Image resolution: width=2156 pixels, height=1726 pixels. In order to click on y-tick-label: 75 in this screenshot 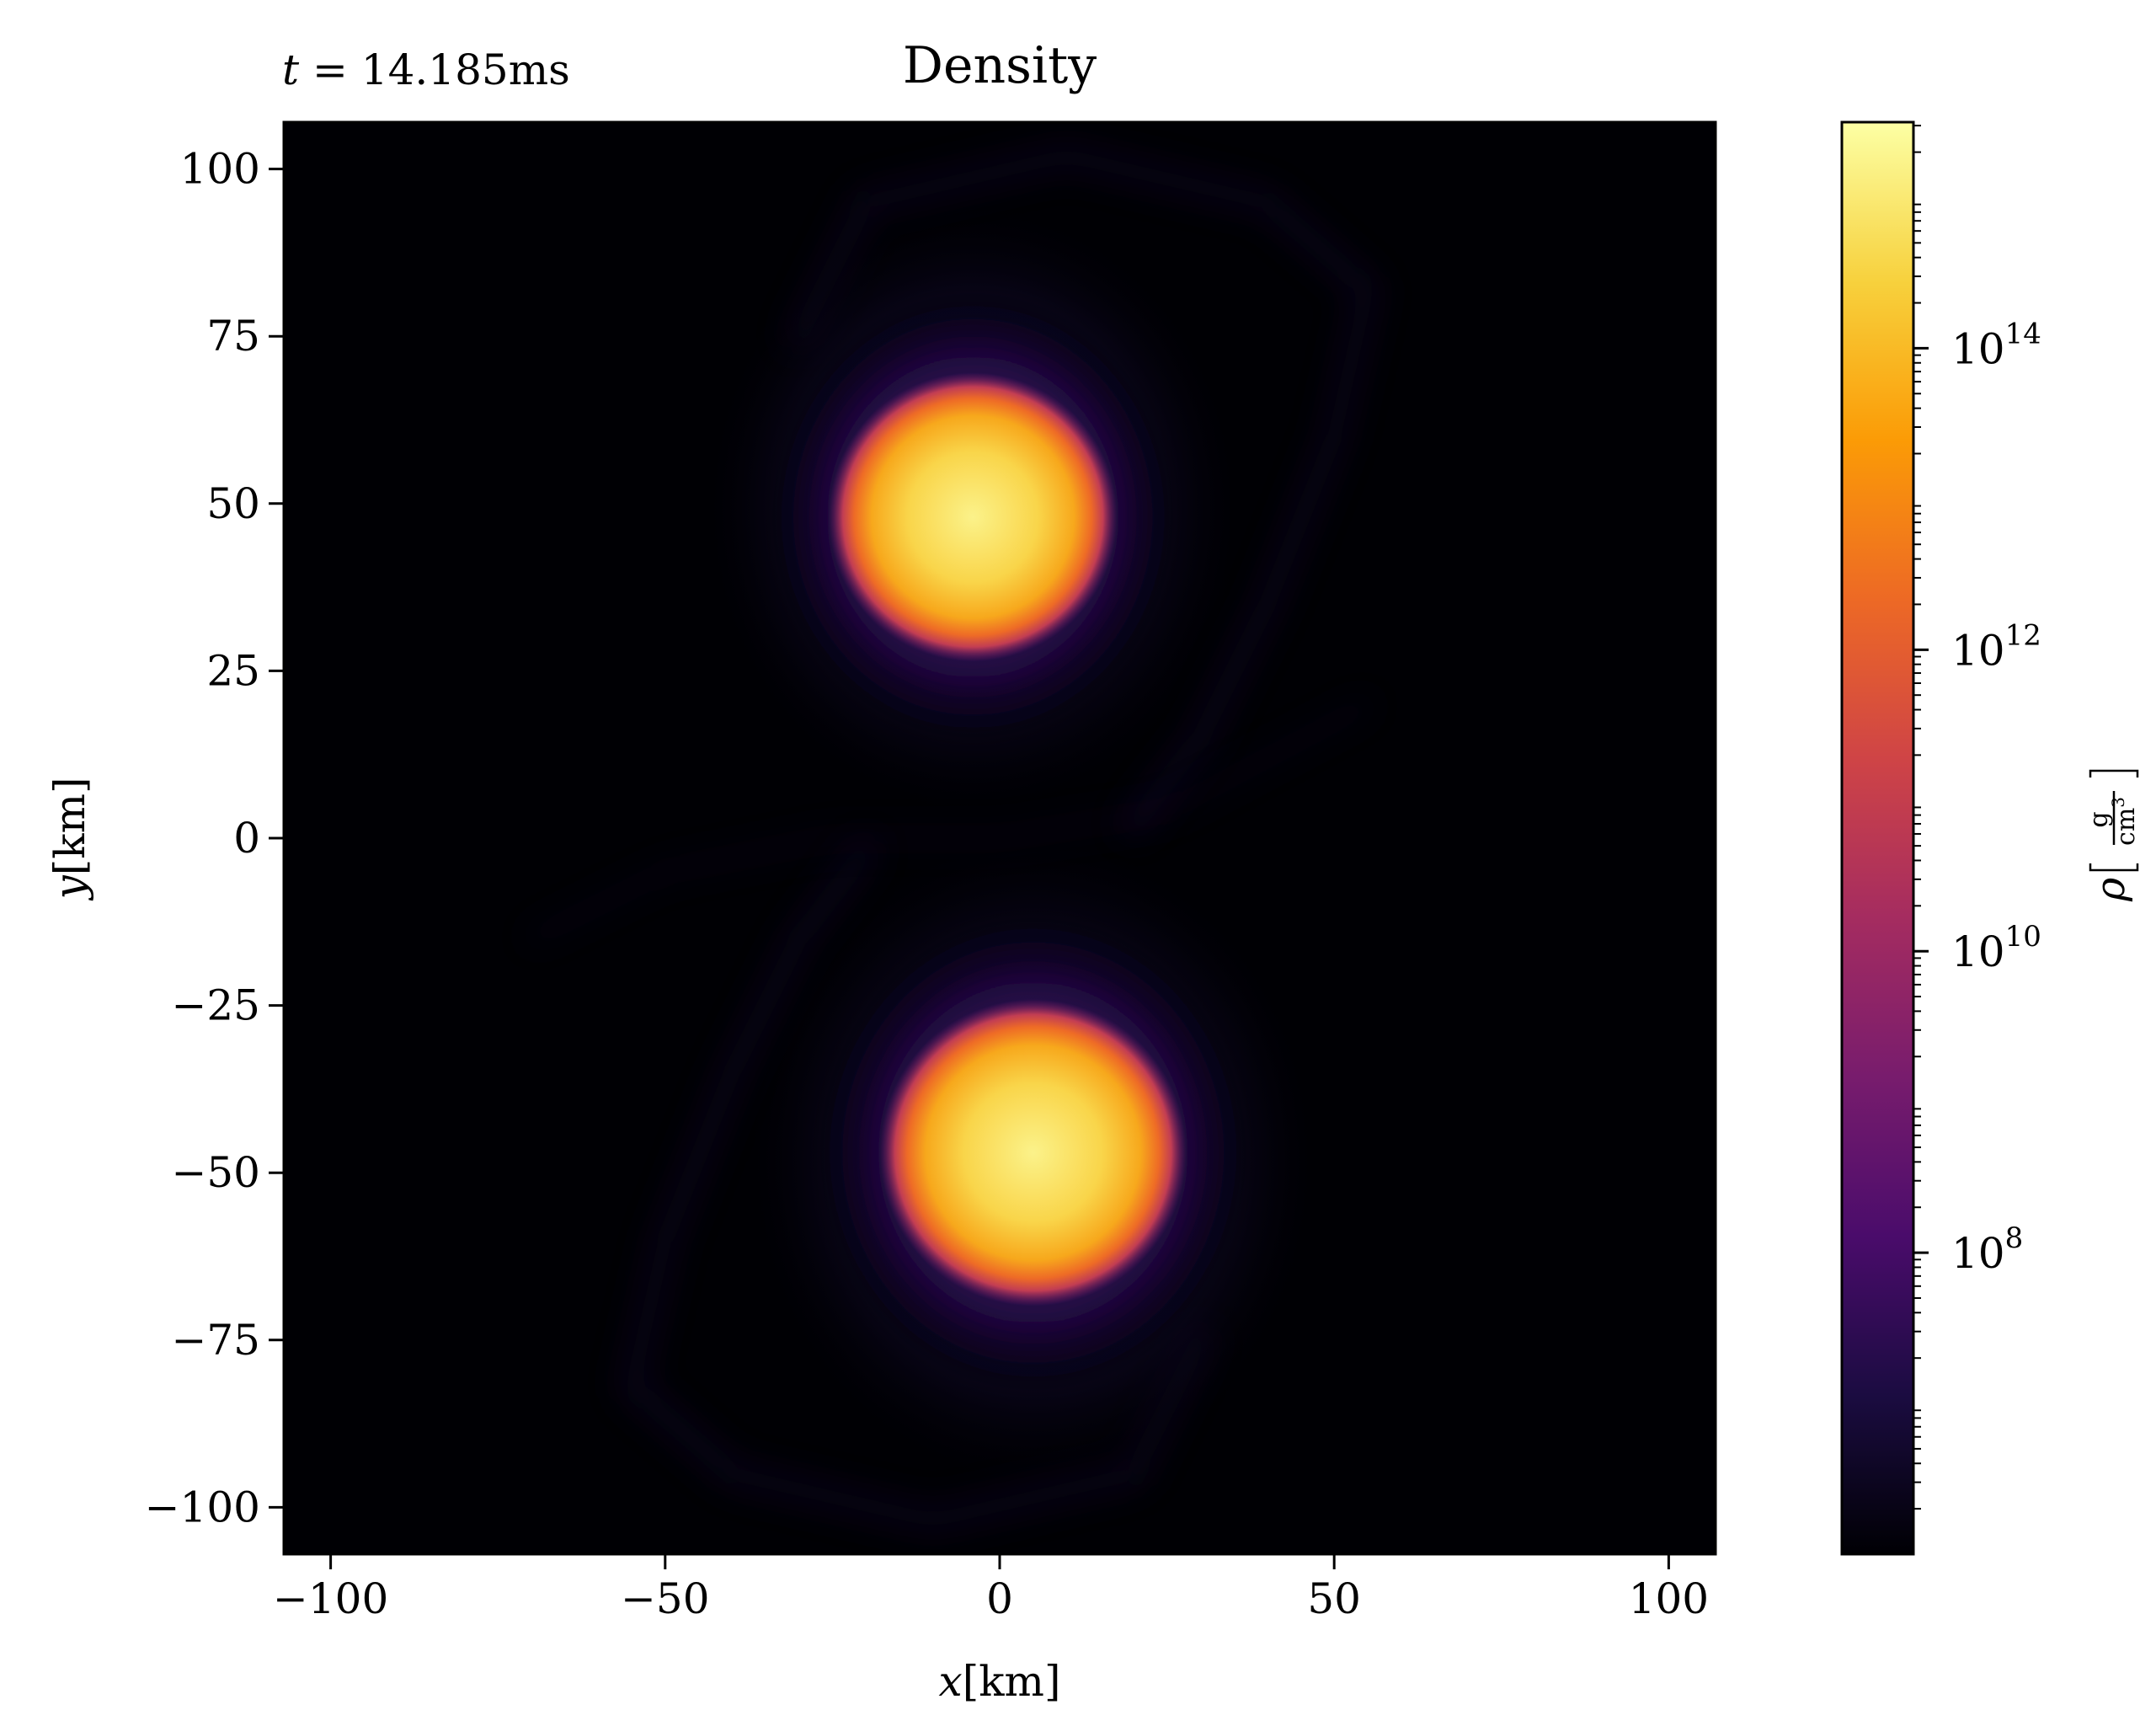, I will do `click(233, 336)`.